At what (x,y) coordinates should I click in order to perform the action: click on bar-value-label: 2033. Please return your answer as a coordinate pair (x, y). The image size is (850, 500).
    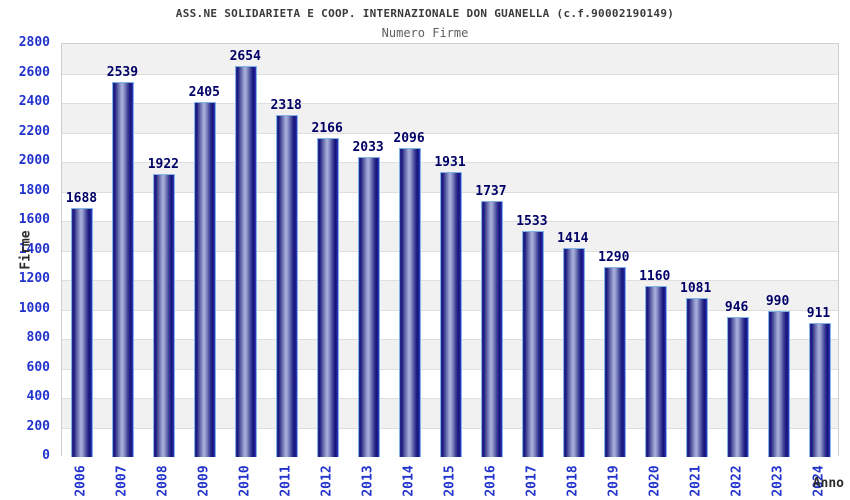
    Looking at the image, I should click on (368, 148).